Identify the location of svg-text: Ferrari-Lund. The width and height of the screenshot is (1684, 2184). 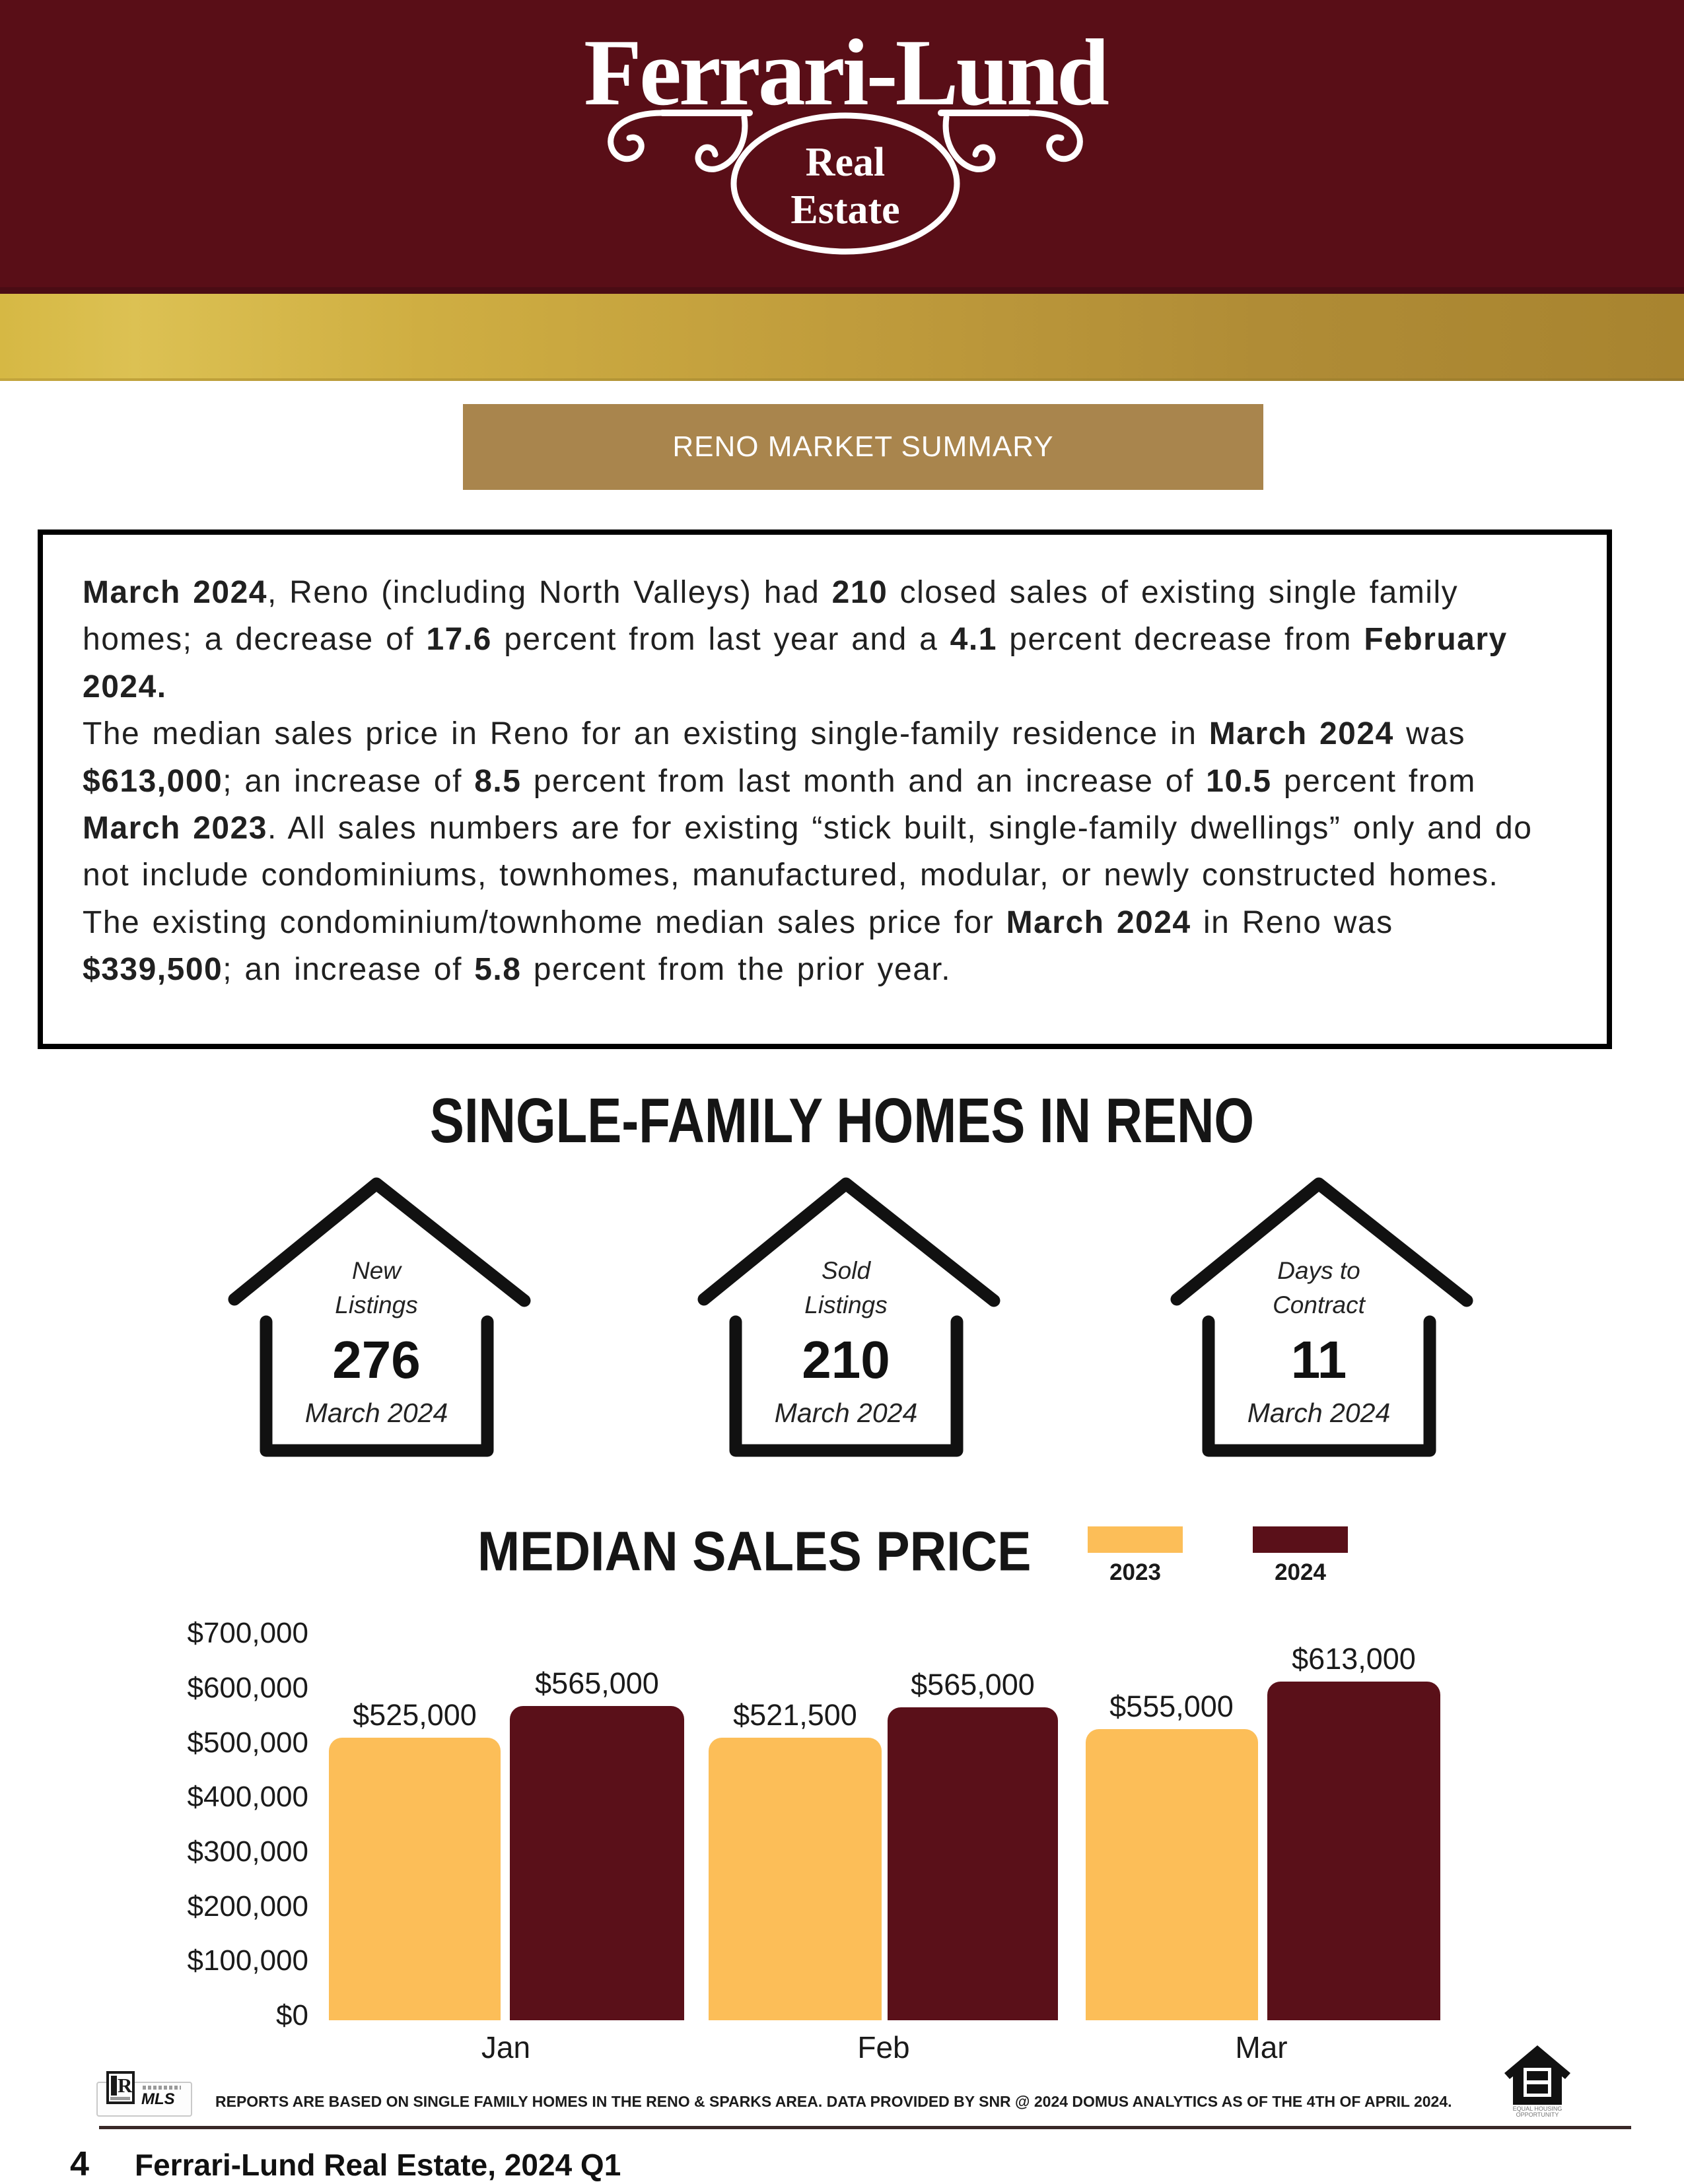
(846, 72).